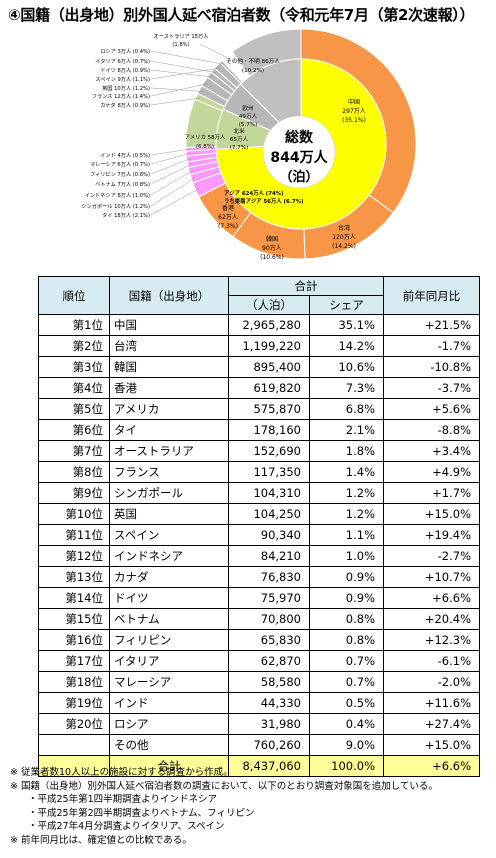 The image size is (496, 858). I want to click on slice-label-germany: ドイツ 8万人 (0.9%), so click(125, 70).